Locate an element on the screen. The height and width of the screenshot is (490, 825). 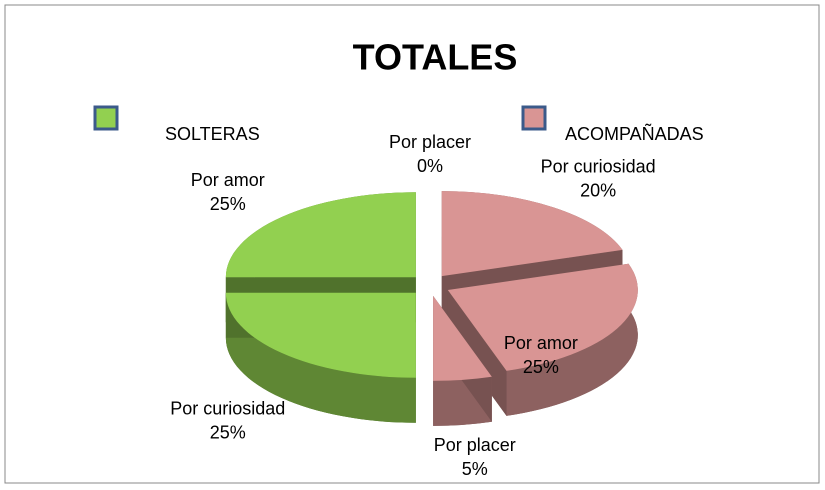
slice-group: Por placer 5% is located at coordinates (474, 387).